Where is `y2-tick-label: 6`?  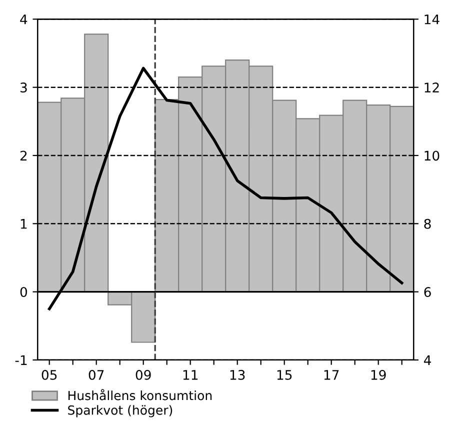
y2-tick-label: 6 is located at coordinates (427, 292).